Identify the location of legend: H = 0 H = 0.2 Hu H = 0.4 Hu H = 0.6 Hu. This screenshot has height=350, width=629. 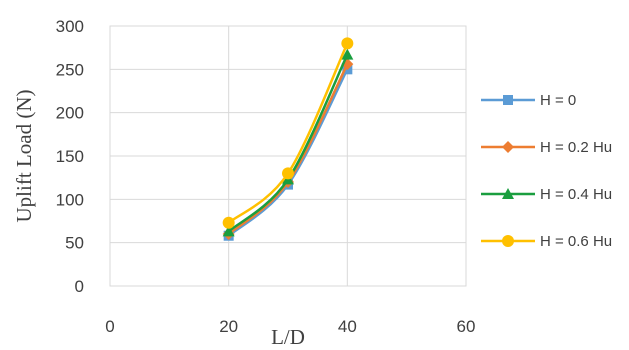
(546, 171).